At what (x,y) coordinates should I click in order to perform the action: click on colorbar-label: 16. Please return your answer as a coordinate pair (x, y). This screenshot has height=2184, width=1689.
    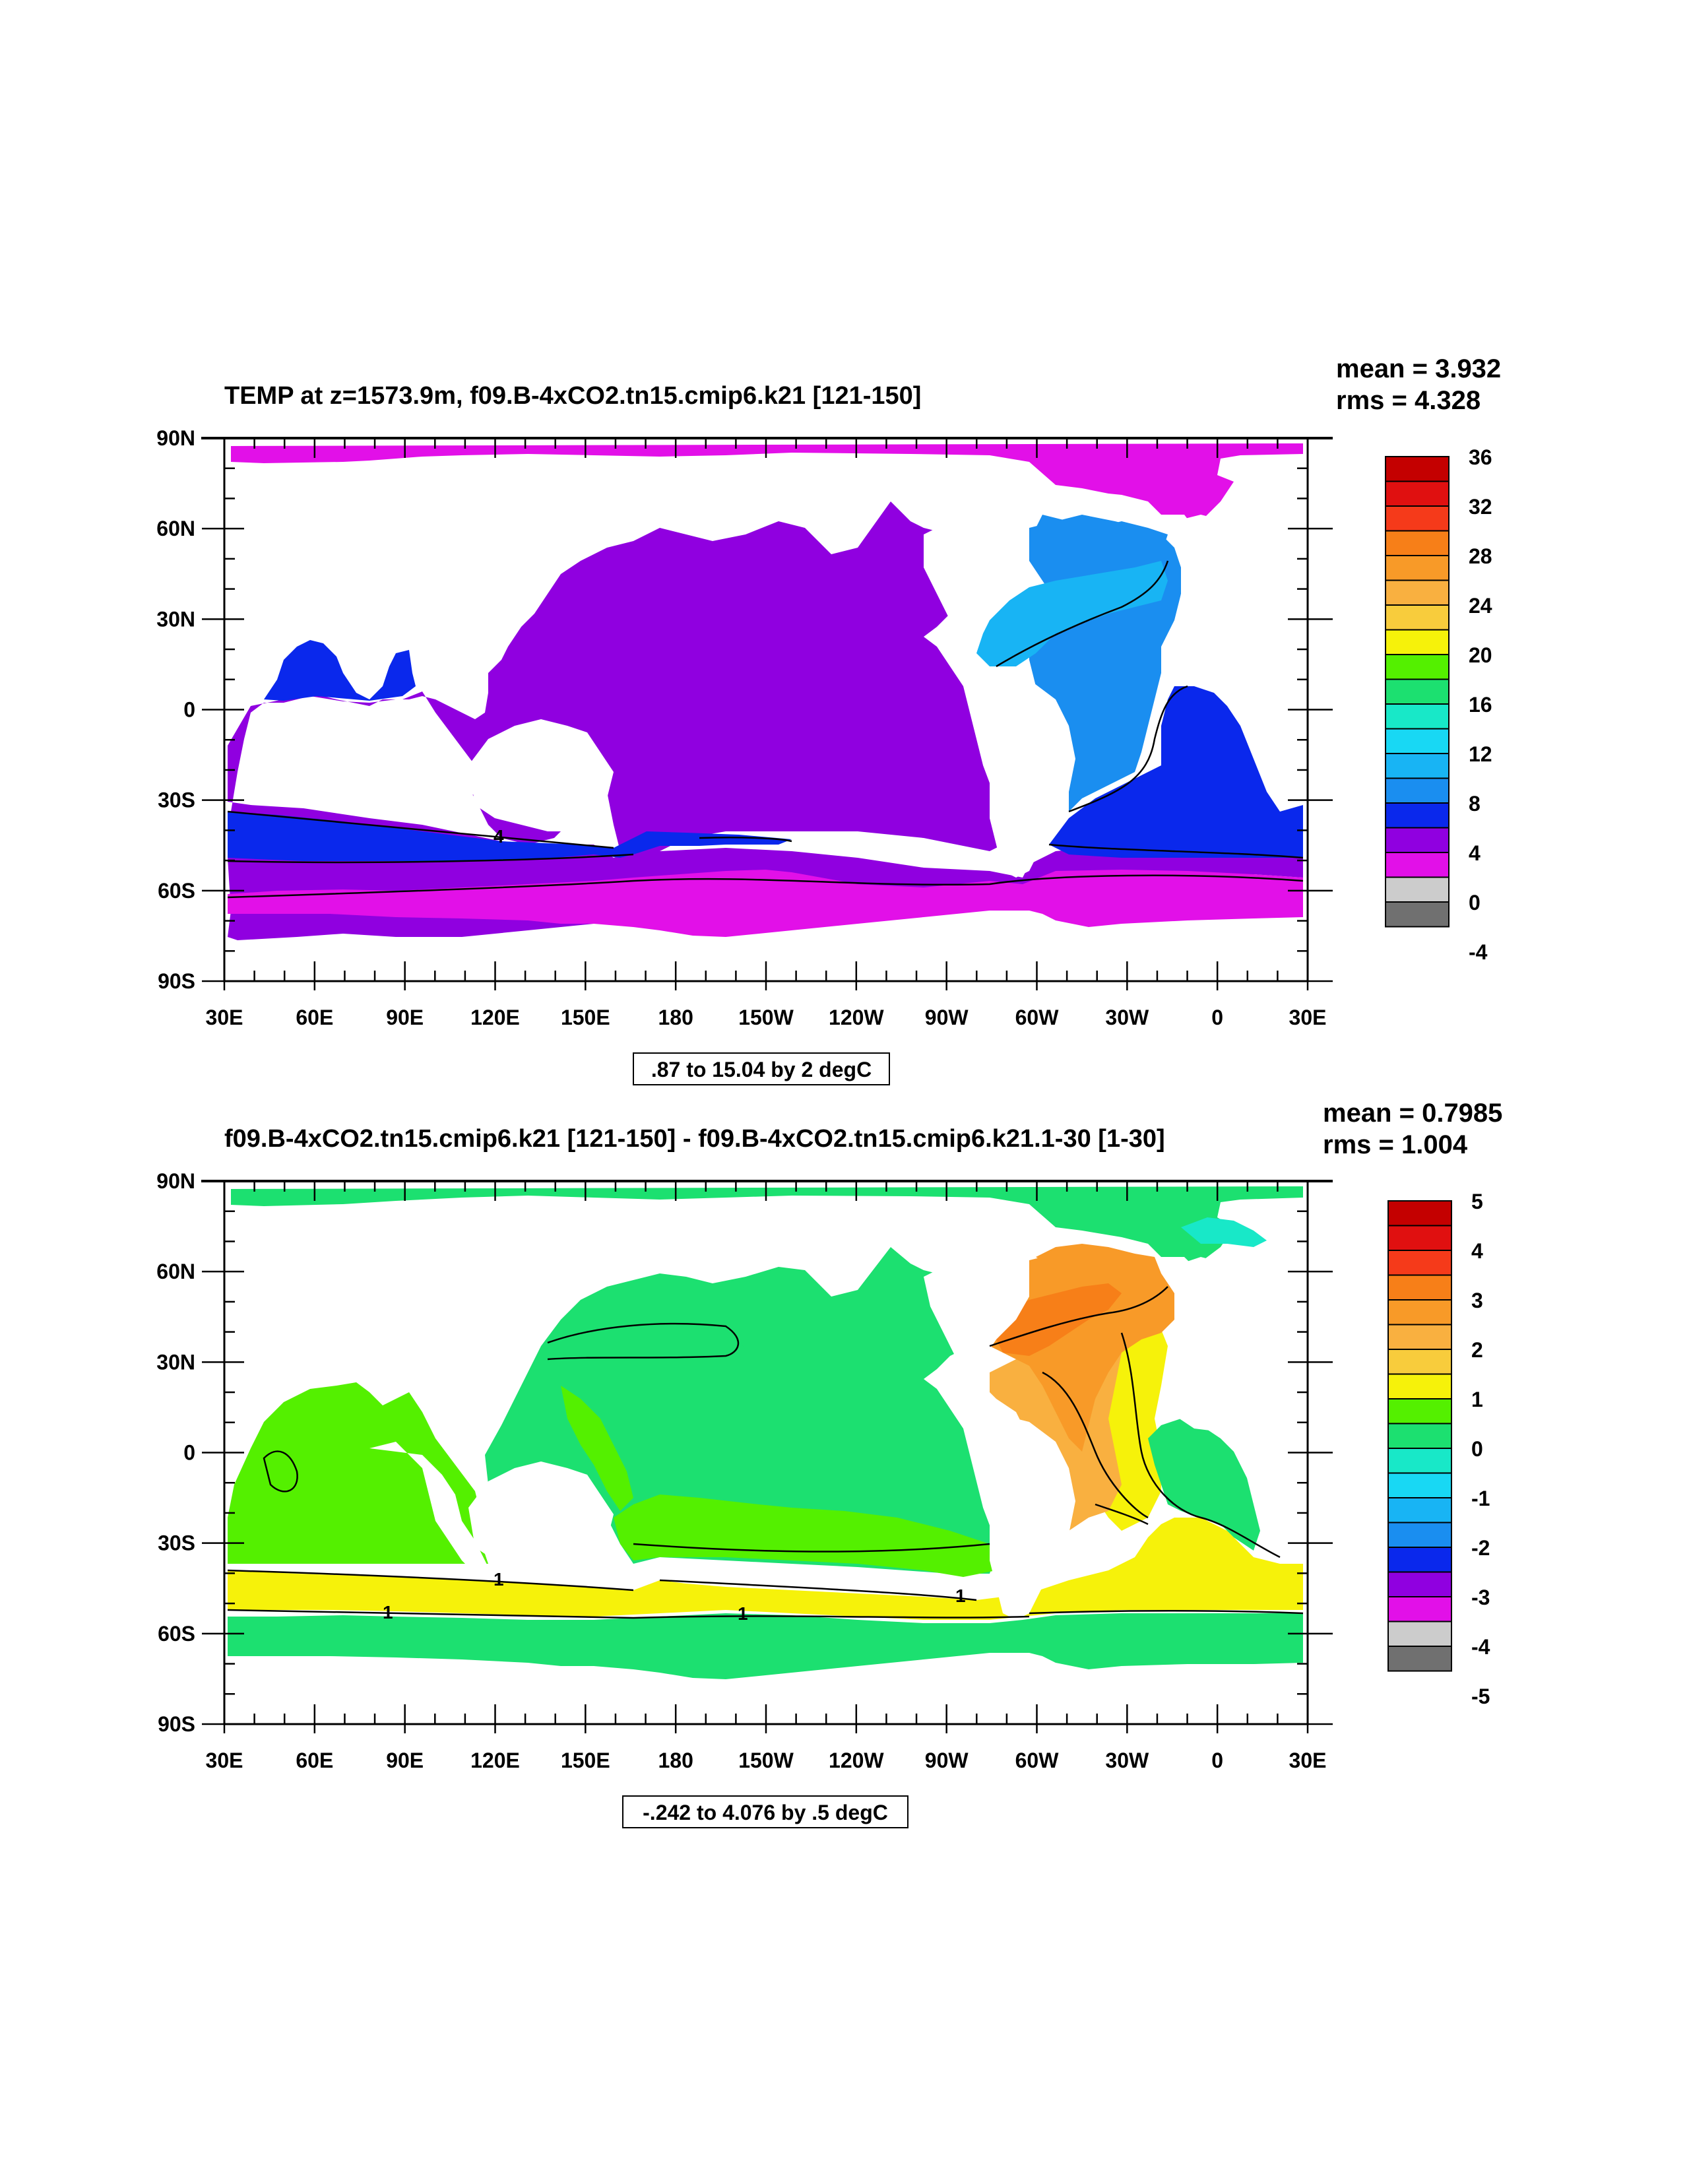
    Looking at the image, I should click on (1480, 705).